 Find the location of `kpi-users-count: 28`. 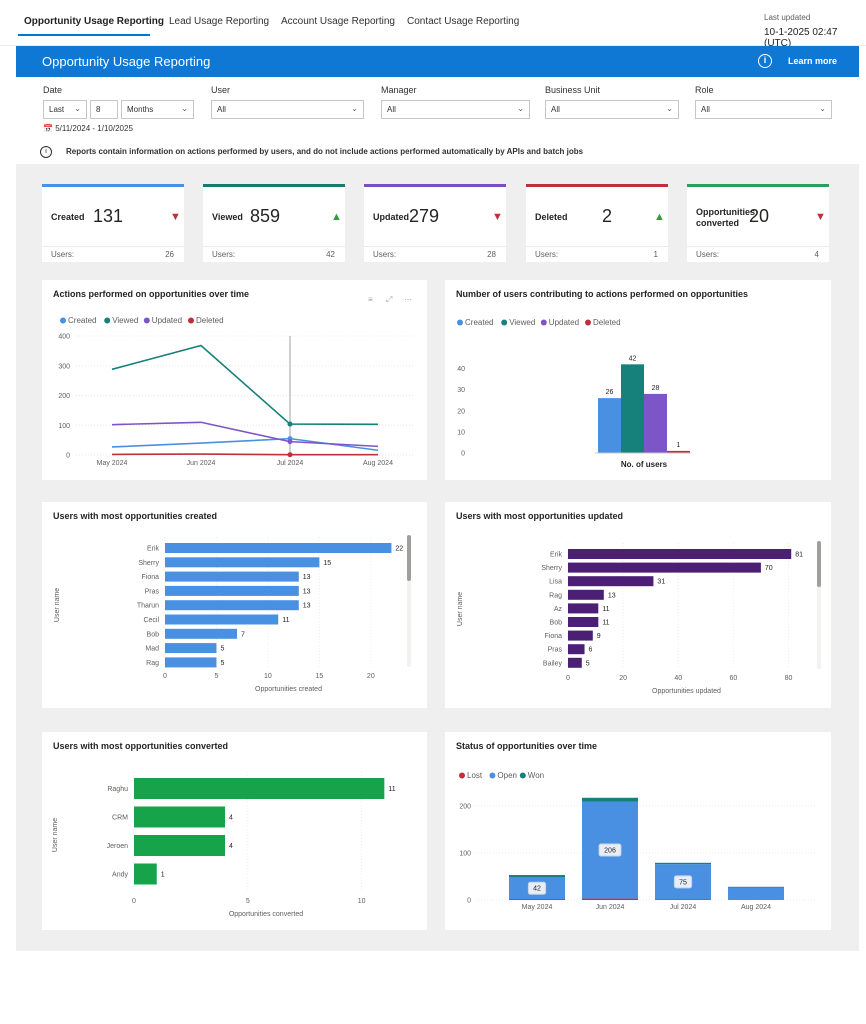

kpi-users-count: 28 is located at coordinates (491, 254).